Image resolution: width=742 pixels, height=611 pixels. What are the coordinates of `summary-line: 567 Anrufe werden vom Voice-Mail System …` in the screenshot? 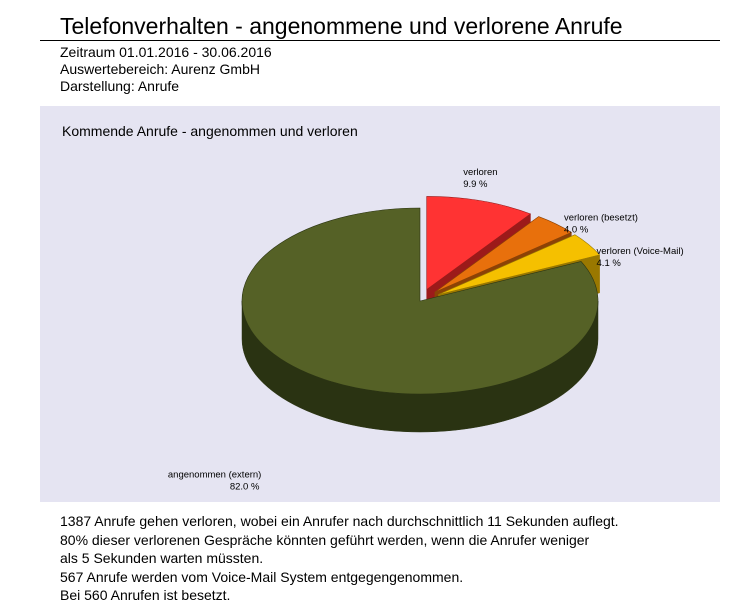 It's located at (262, 576).